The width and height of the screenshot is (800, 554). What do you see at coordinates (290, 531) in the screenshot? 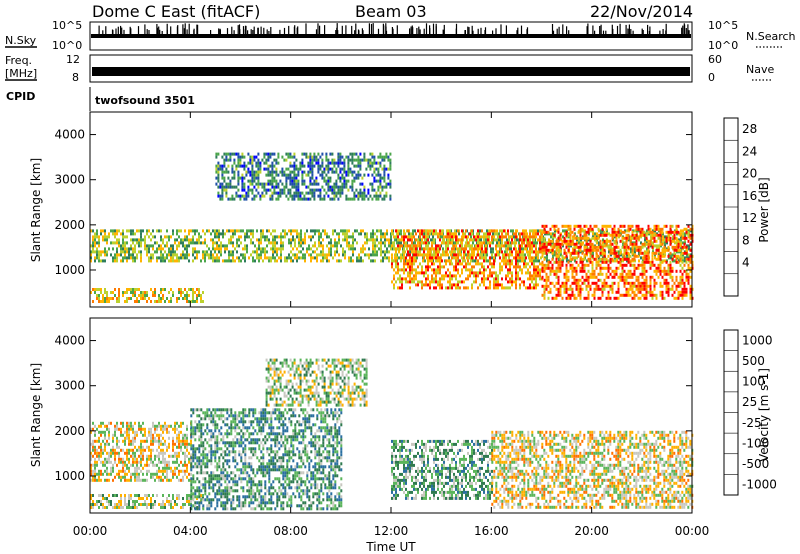
I see `x-tick-label: 08:00` at bounding box center [290, 531].